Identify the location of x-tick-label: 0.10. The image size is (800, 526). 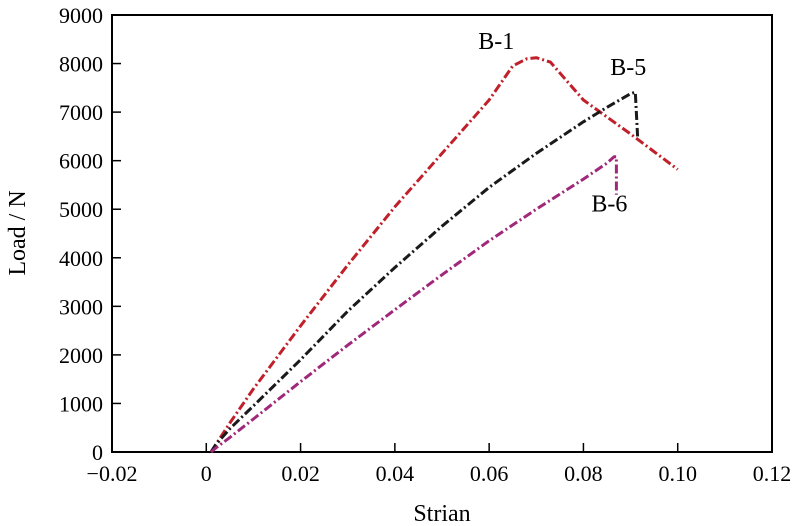
(677, 473).